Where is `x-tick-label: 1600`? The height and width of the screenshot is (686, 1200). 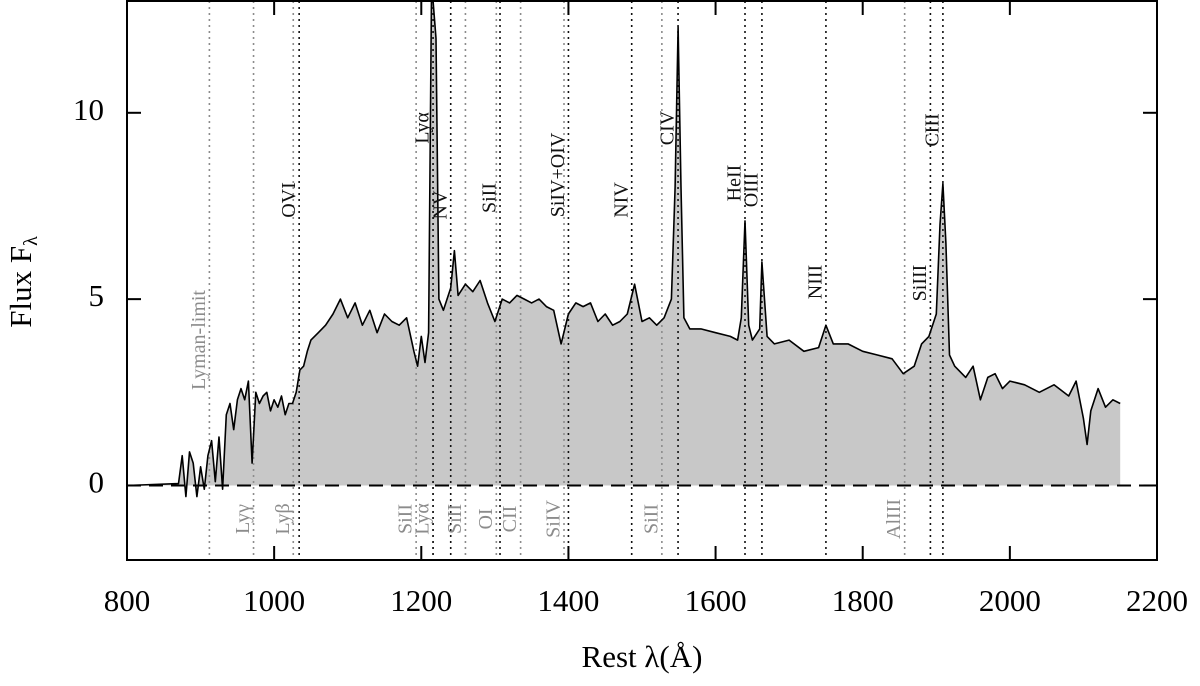 x-tick-label: 1600 is located at coordinates (716, 600).